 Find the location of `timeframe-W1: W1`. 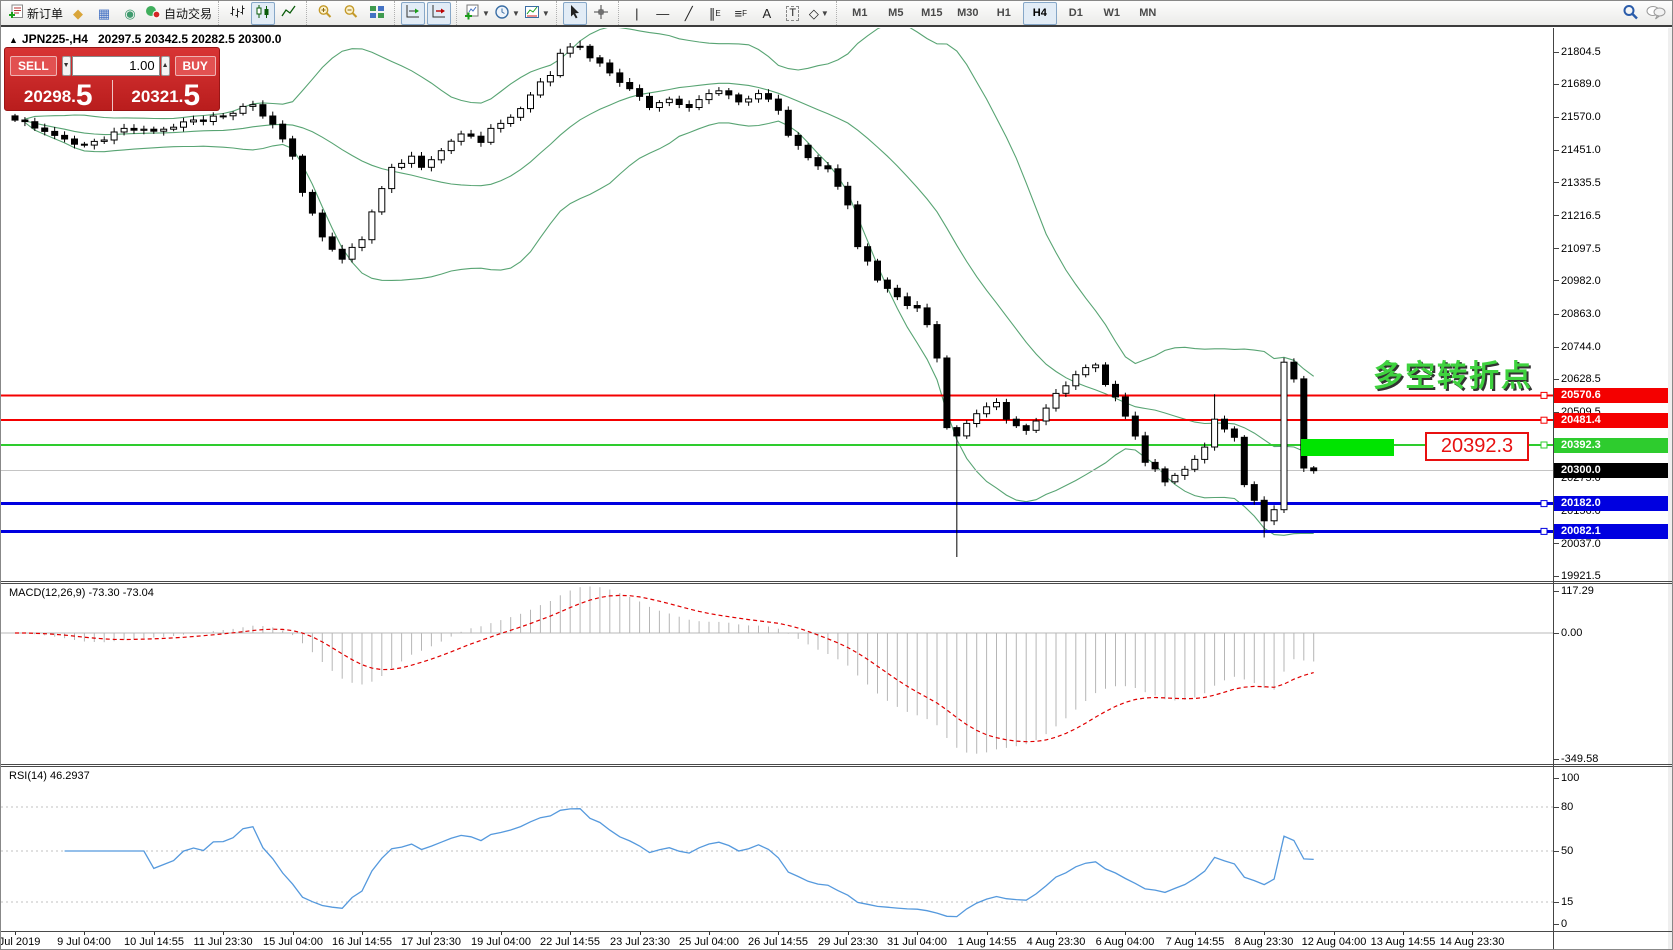

timeframe-W1: W1 is located at coordinates (1112, 13).